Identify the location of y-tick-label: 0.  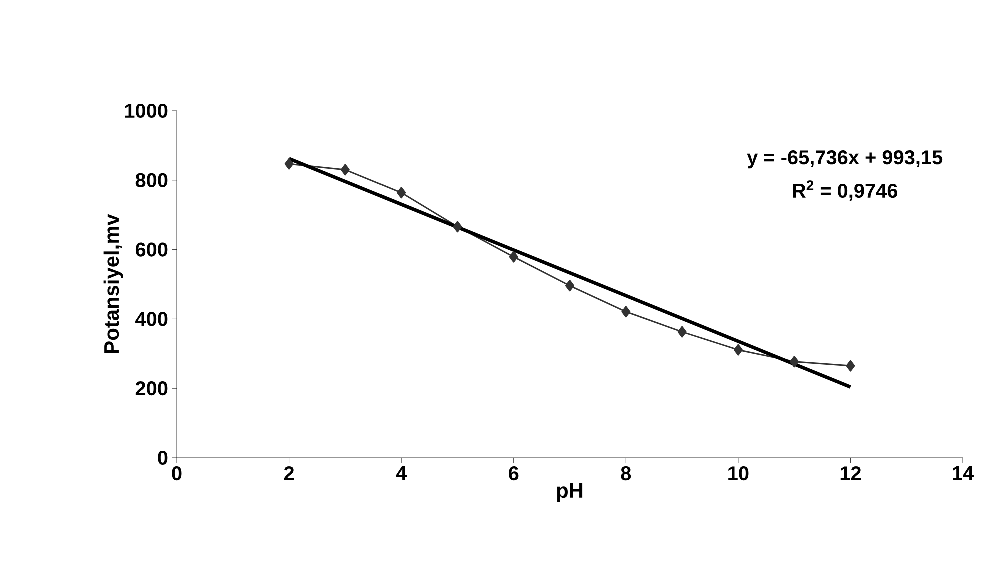
(163, 458).